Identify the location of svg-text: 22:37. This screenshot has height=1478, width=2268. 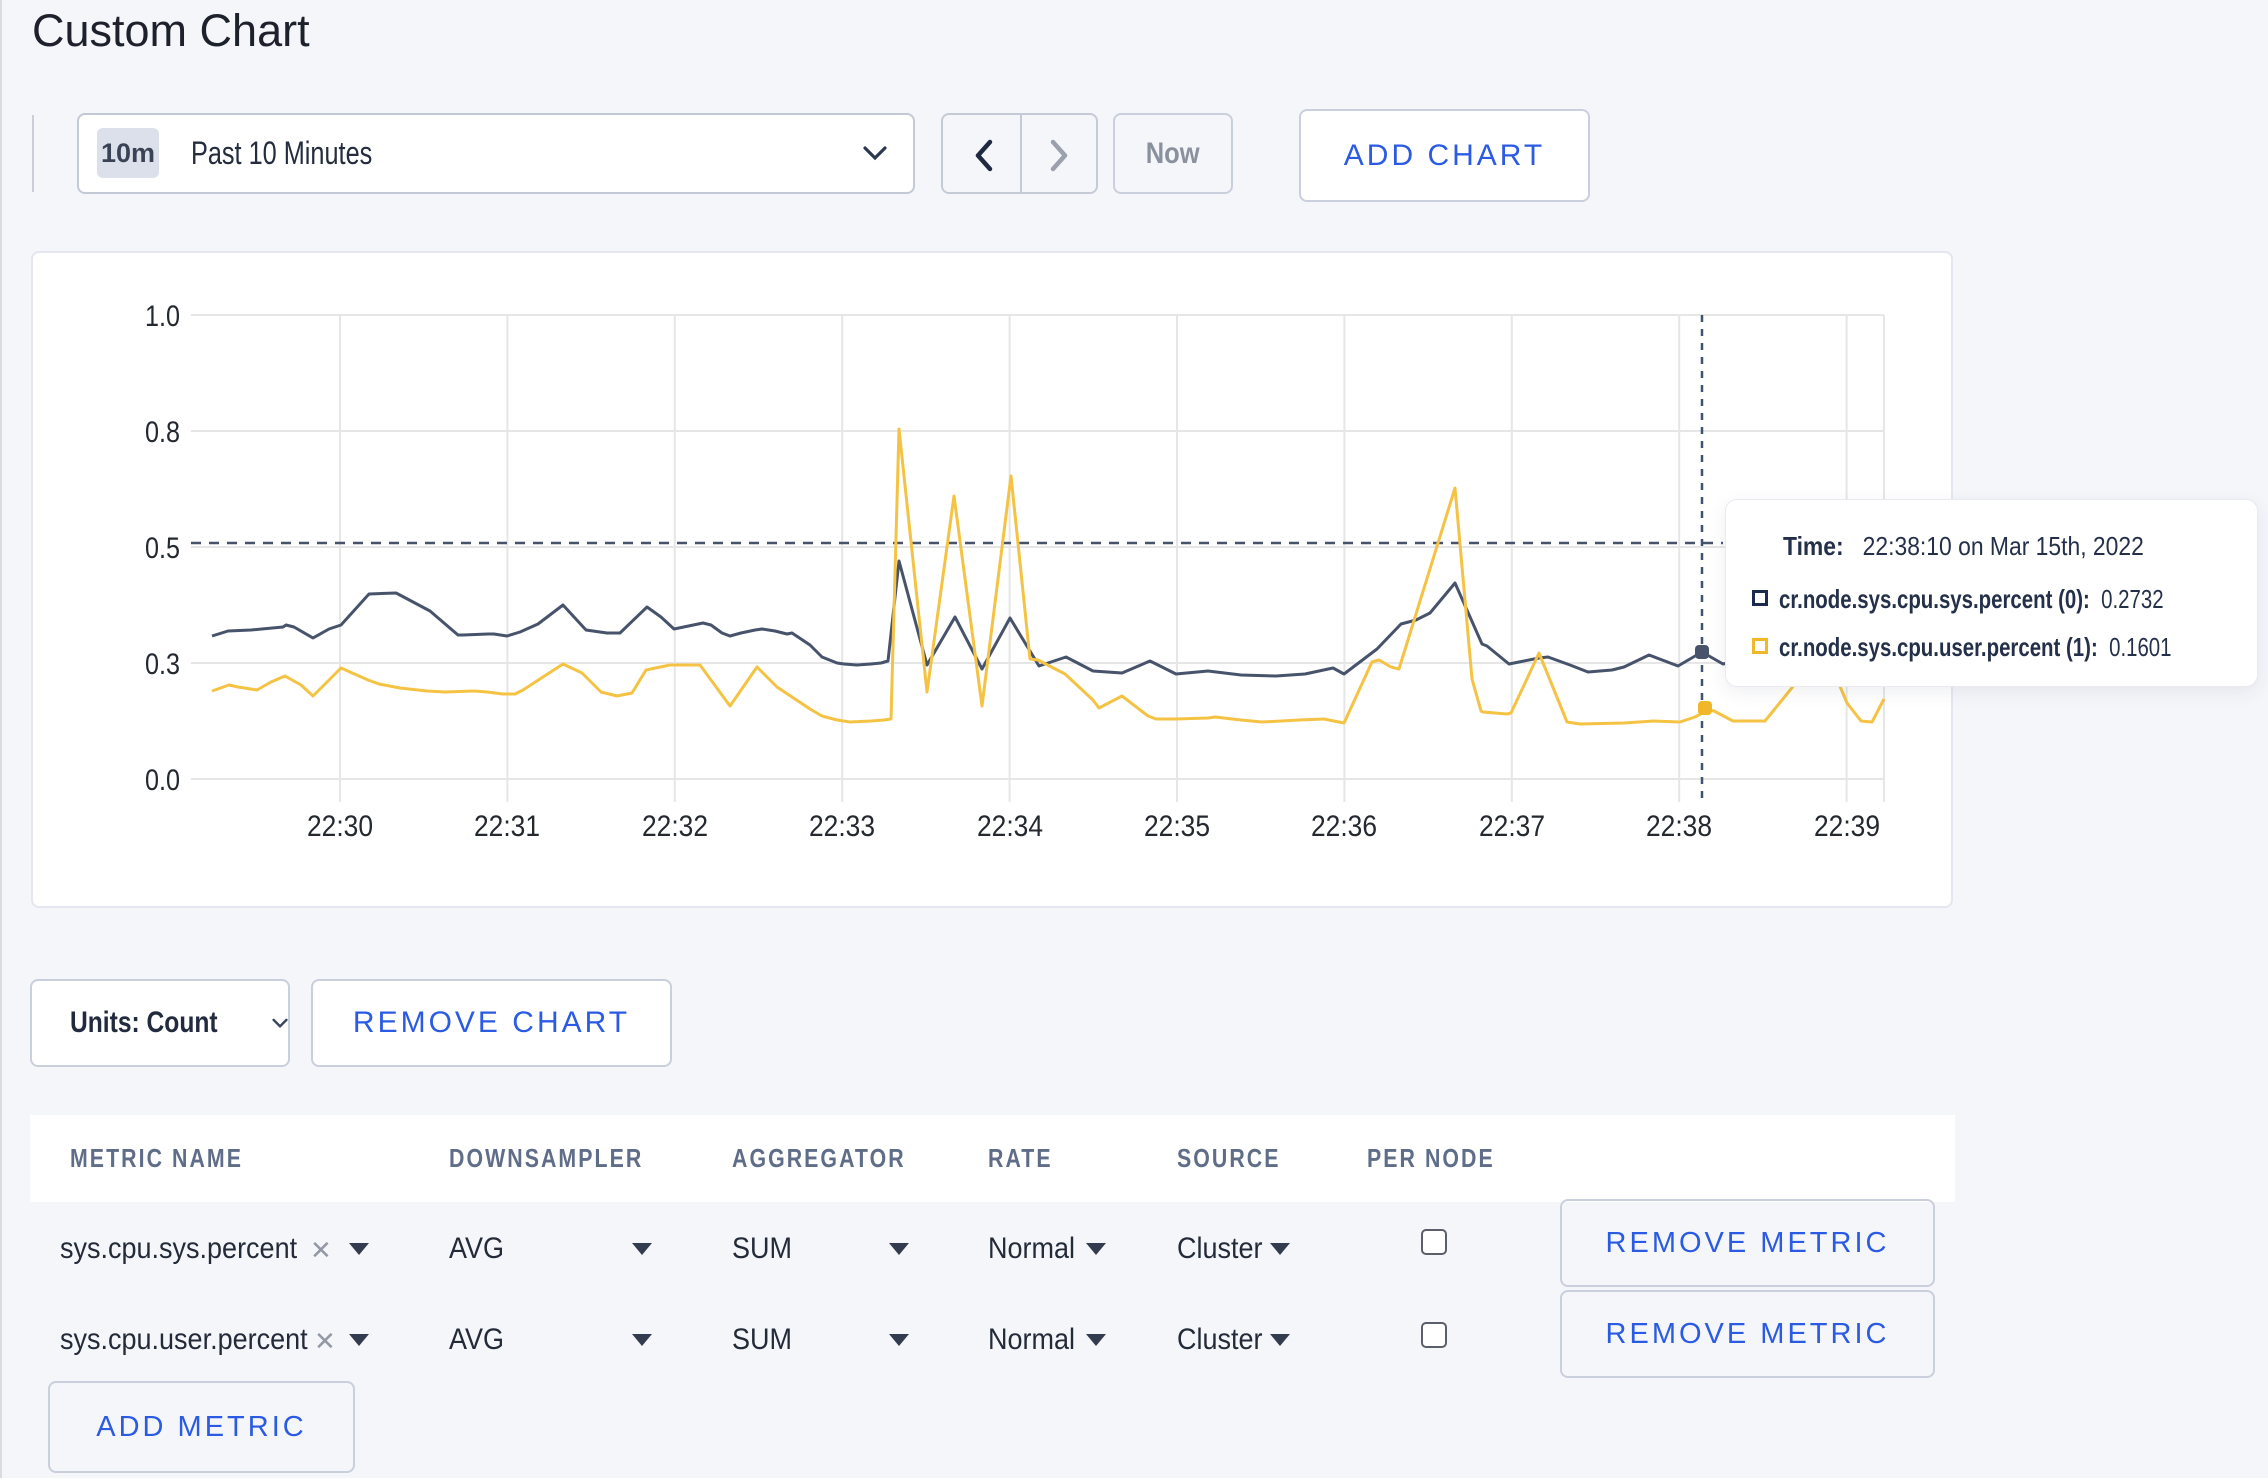
(1512, 826).